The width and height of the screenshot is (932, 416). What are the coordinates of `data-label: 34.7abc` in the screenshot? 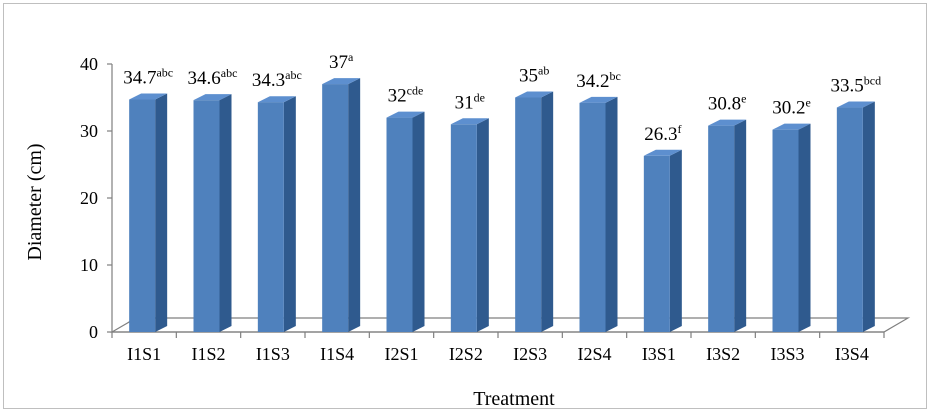 It's located at (148, 77).